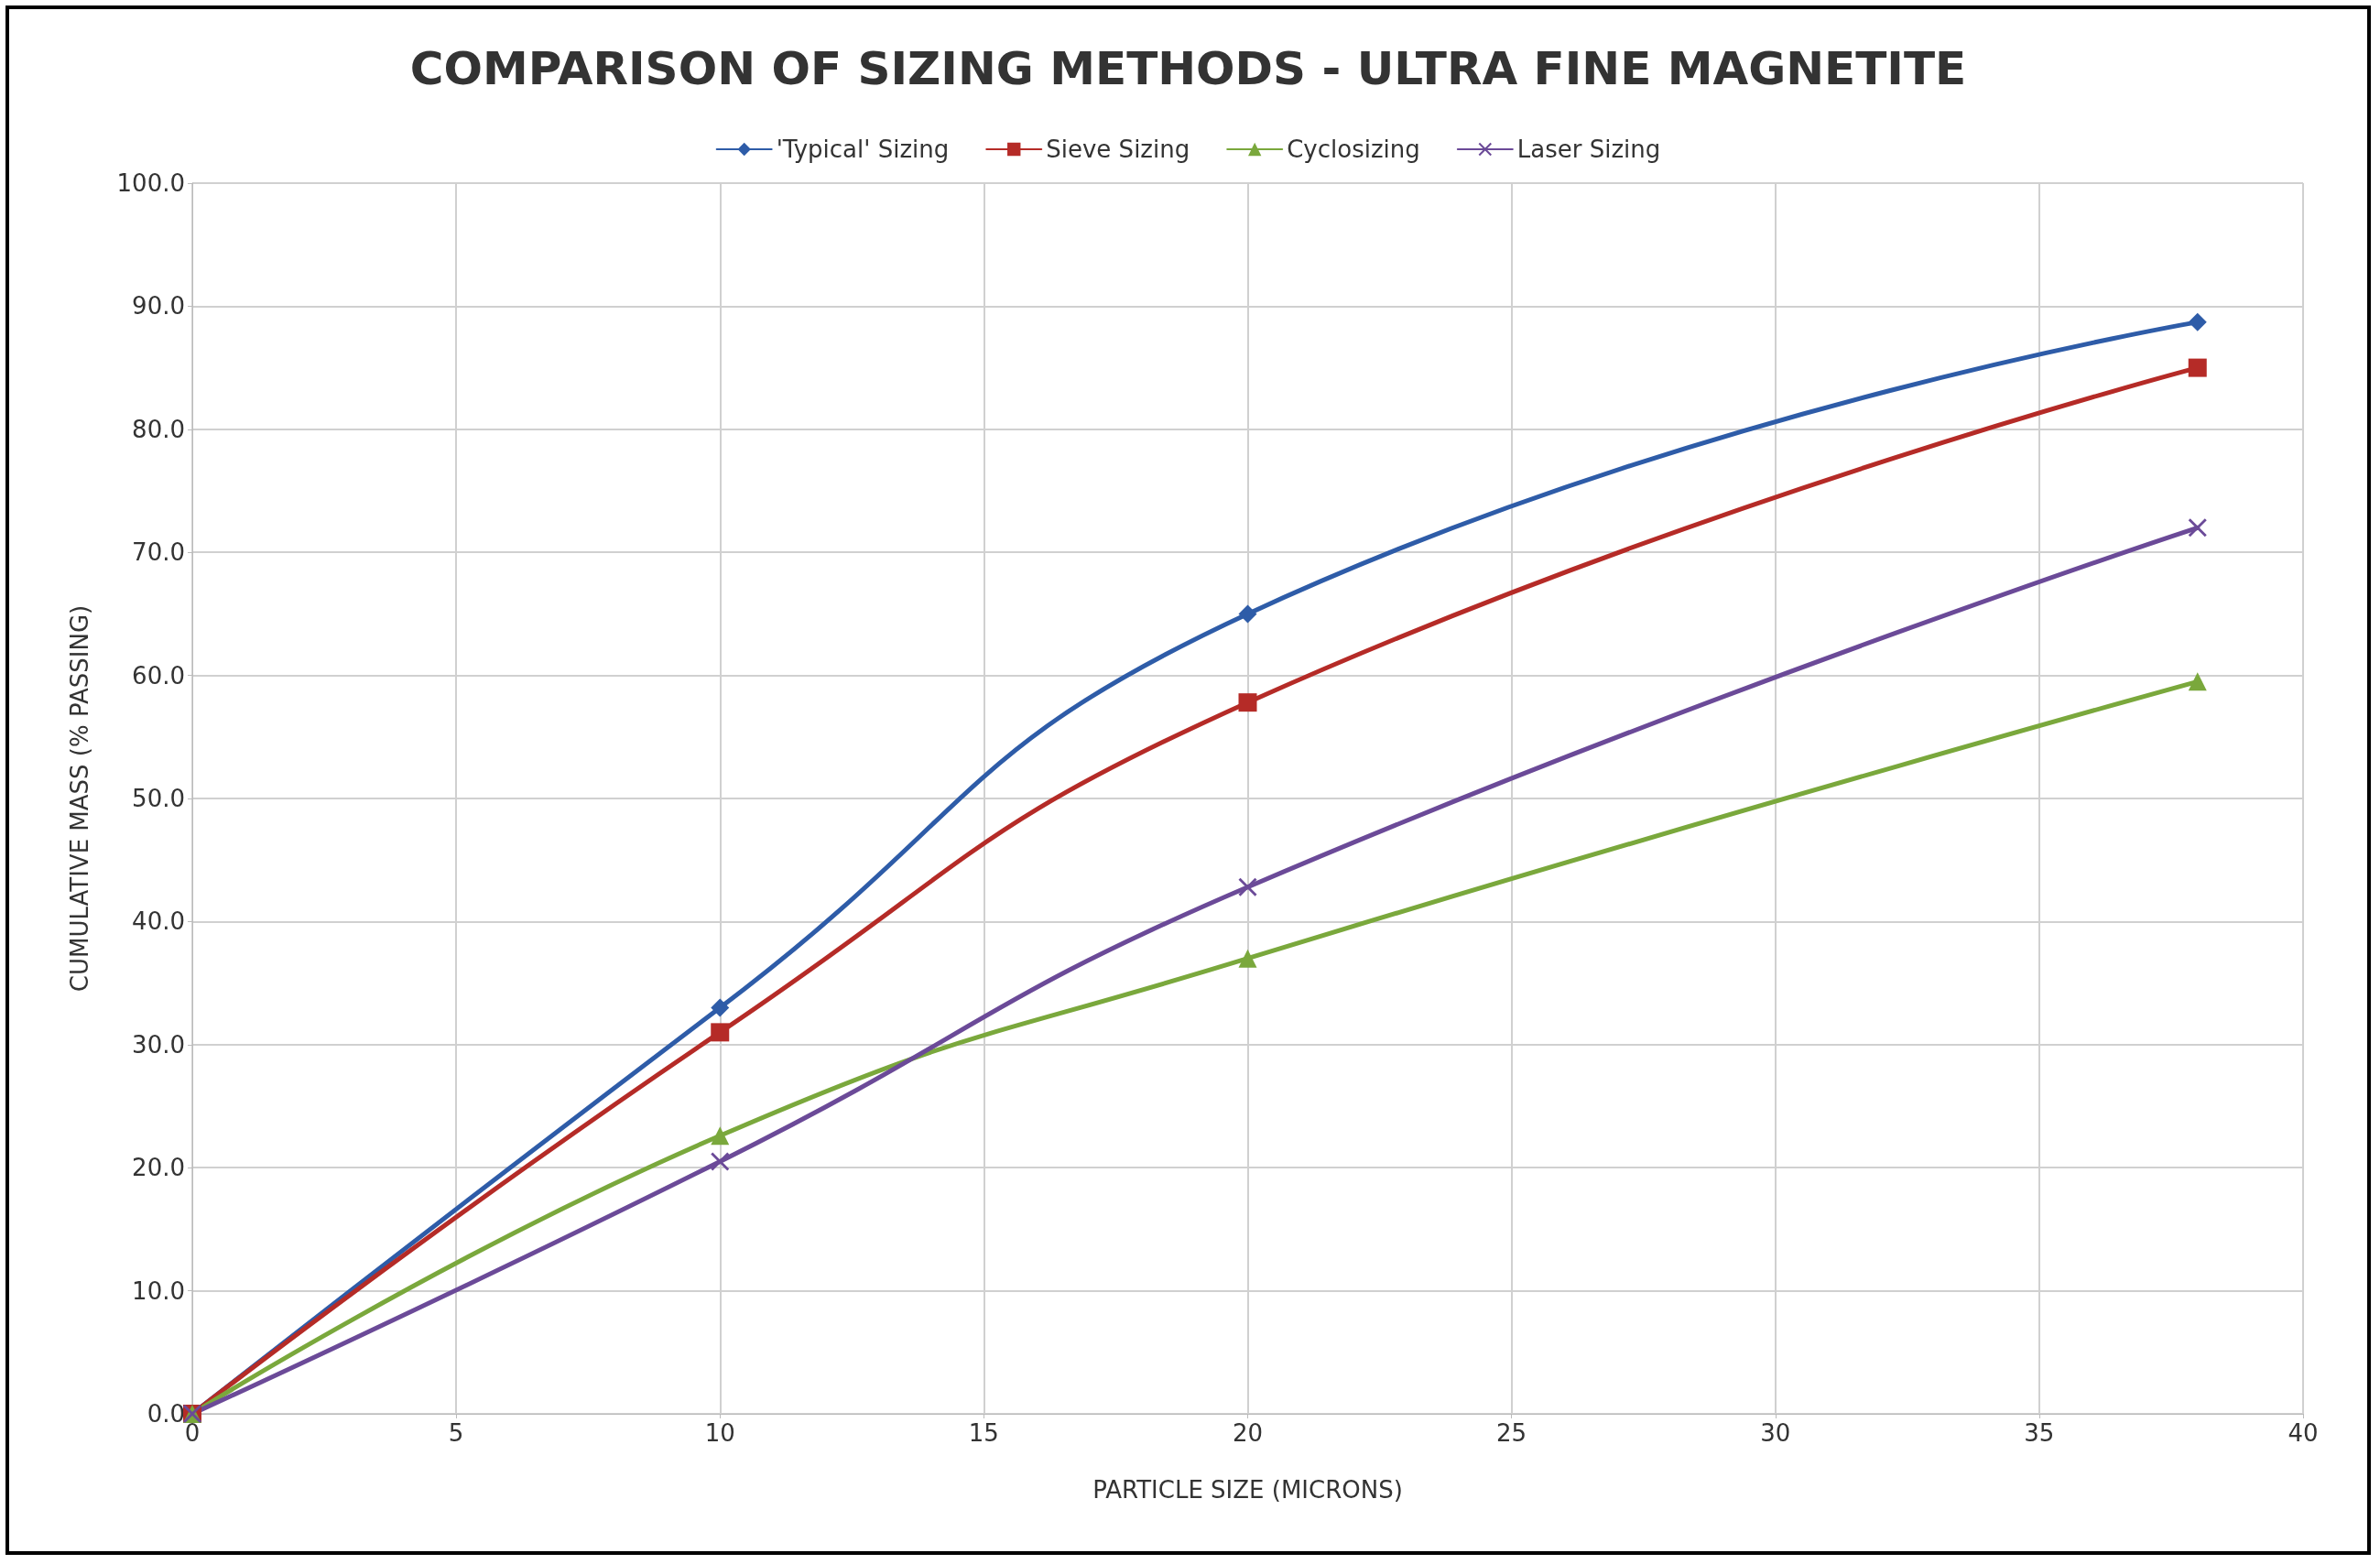 Image resolution: width=2380 pixels, height=1564 pixels. Describe the element at coordinates (158, 798) in the screenshot. I see `y-tick-label: 50.0` at that location.